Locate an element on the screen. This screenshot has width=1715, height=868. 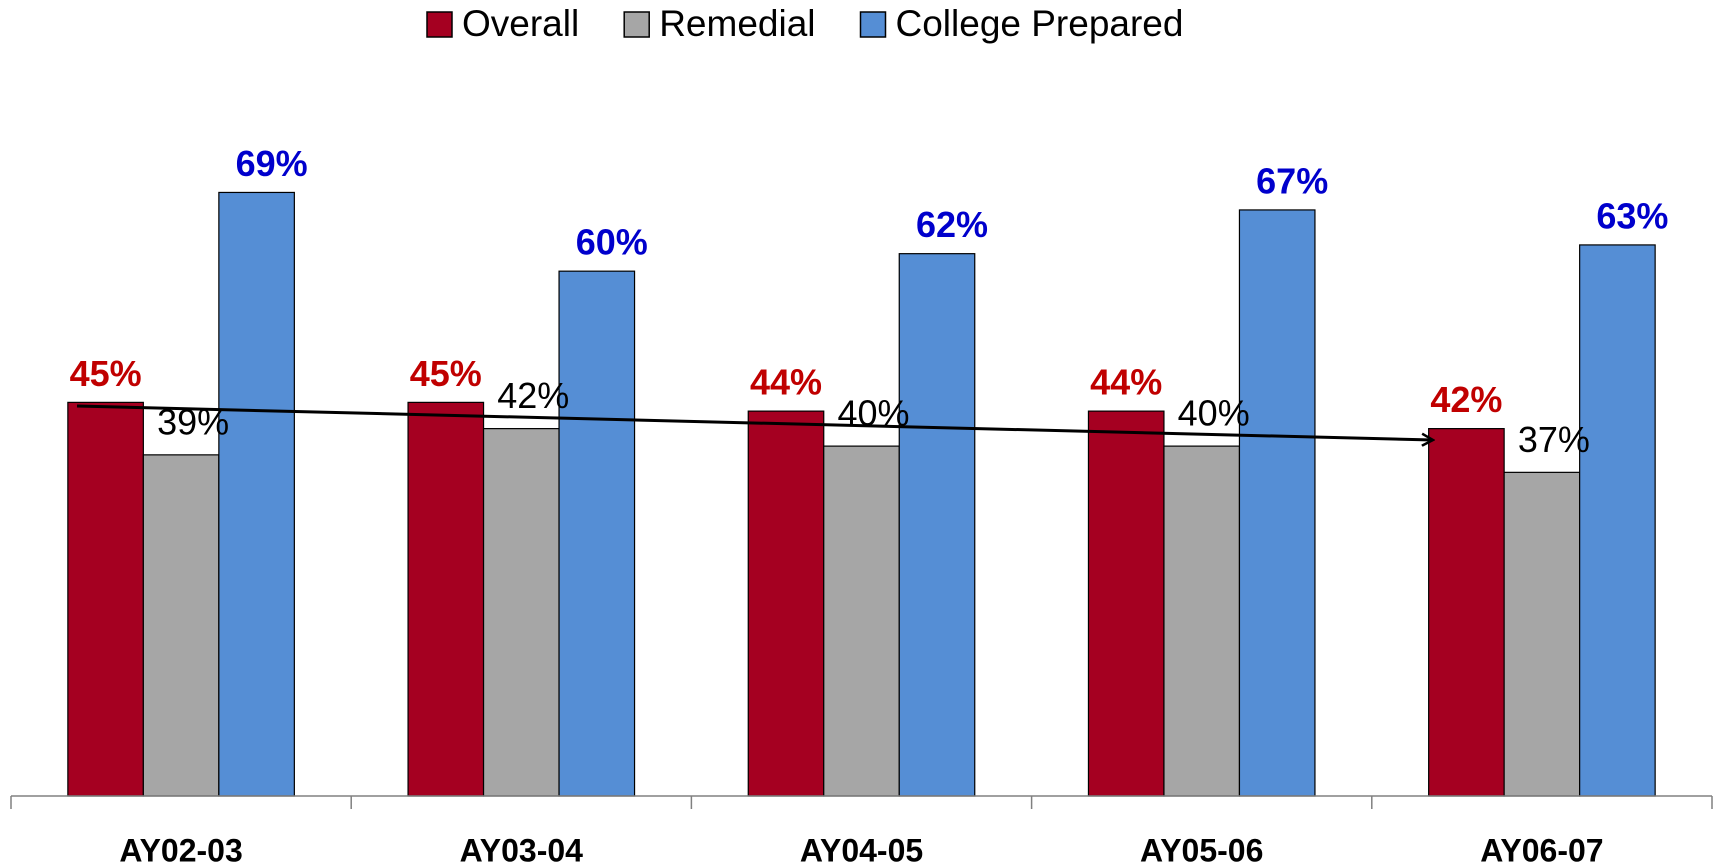
x-tick-label: AY05-06 is located at coordinates (1201, 850).